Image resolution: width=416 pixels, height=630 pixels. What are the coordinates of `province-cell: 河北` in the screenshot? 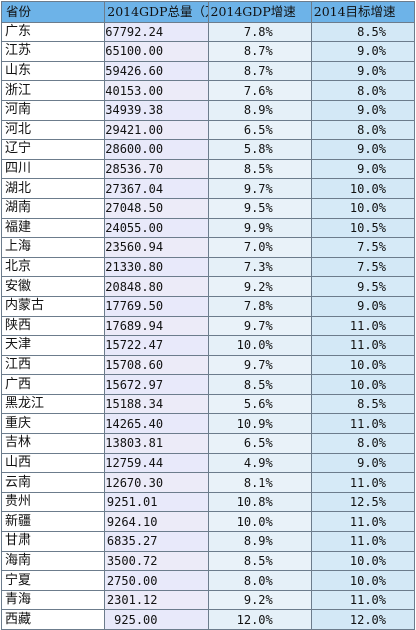 It's located at (53, 130).